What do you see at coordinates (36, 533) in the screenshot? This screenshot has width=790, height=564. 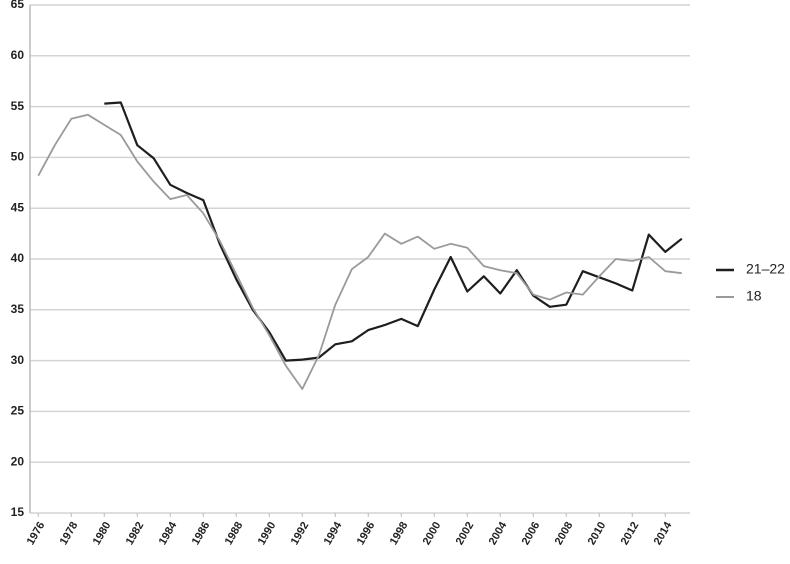 I see `x-tick-label: 1976` at bounding box center [36, 533].